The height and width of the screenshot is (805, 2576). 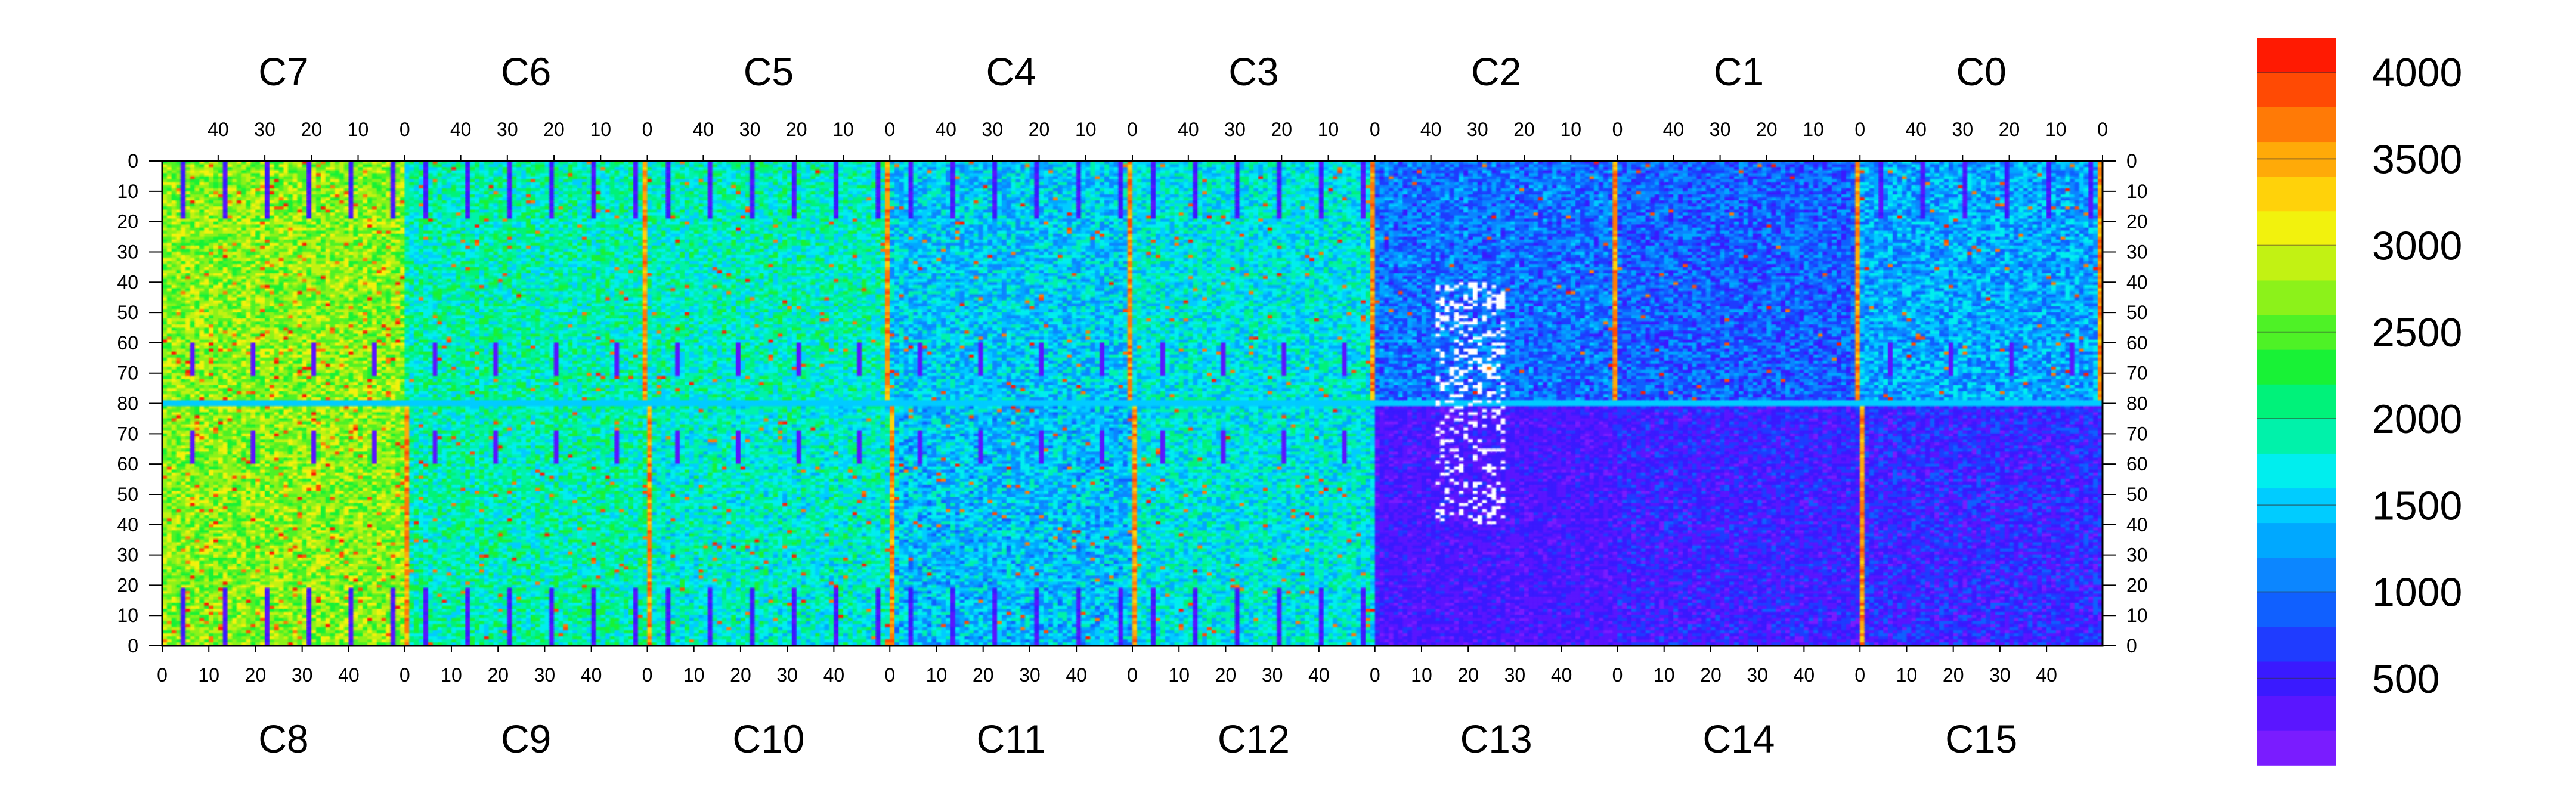 I want to click on bottom-chip-label: C14, so click(x=1738, y=739).